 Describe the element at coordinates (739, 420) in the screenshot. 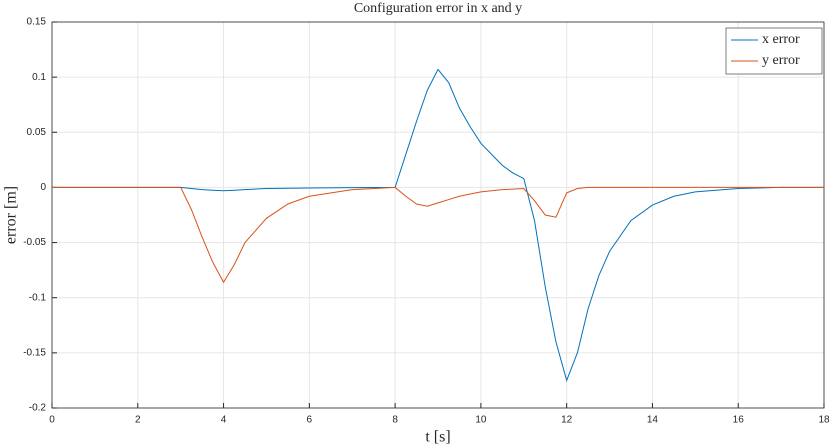

I see `x-tick-label: 16` at that location.